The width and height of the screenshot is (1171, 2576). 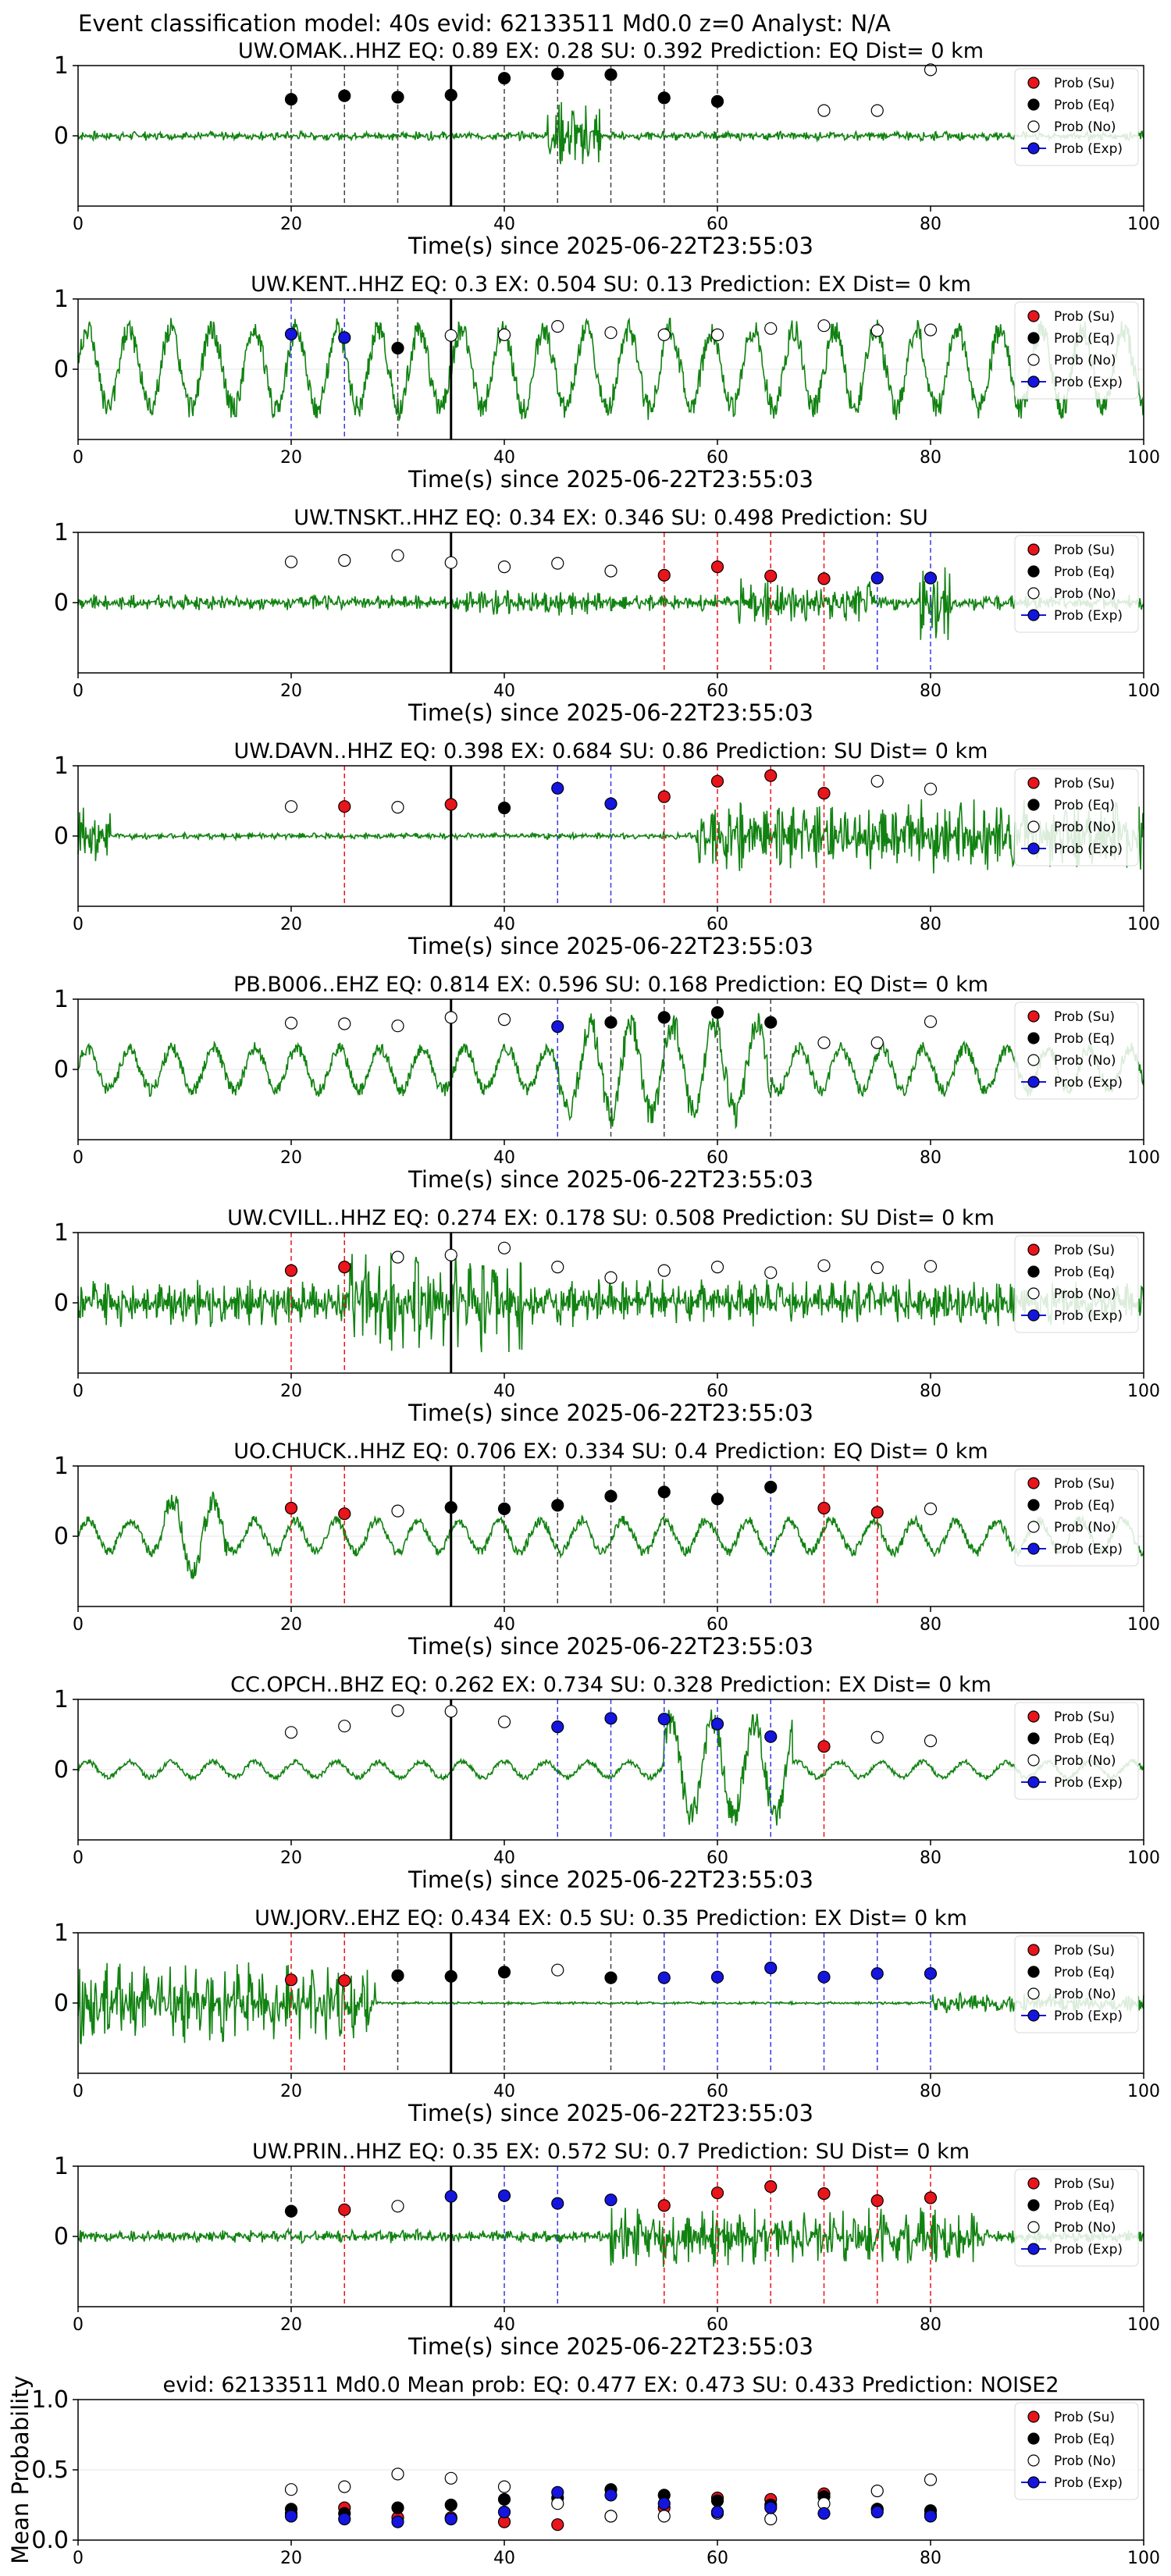 What do you see at coordinates (1084, 1484) in the screenshot?
I see `legend-label: Prob (Su)` at bounding box center [1084, 1484].